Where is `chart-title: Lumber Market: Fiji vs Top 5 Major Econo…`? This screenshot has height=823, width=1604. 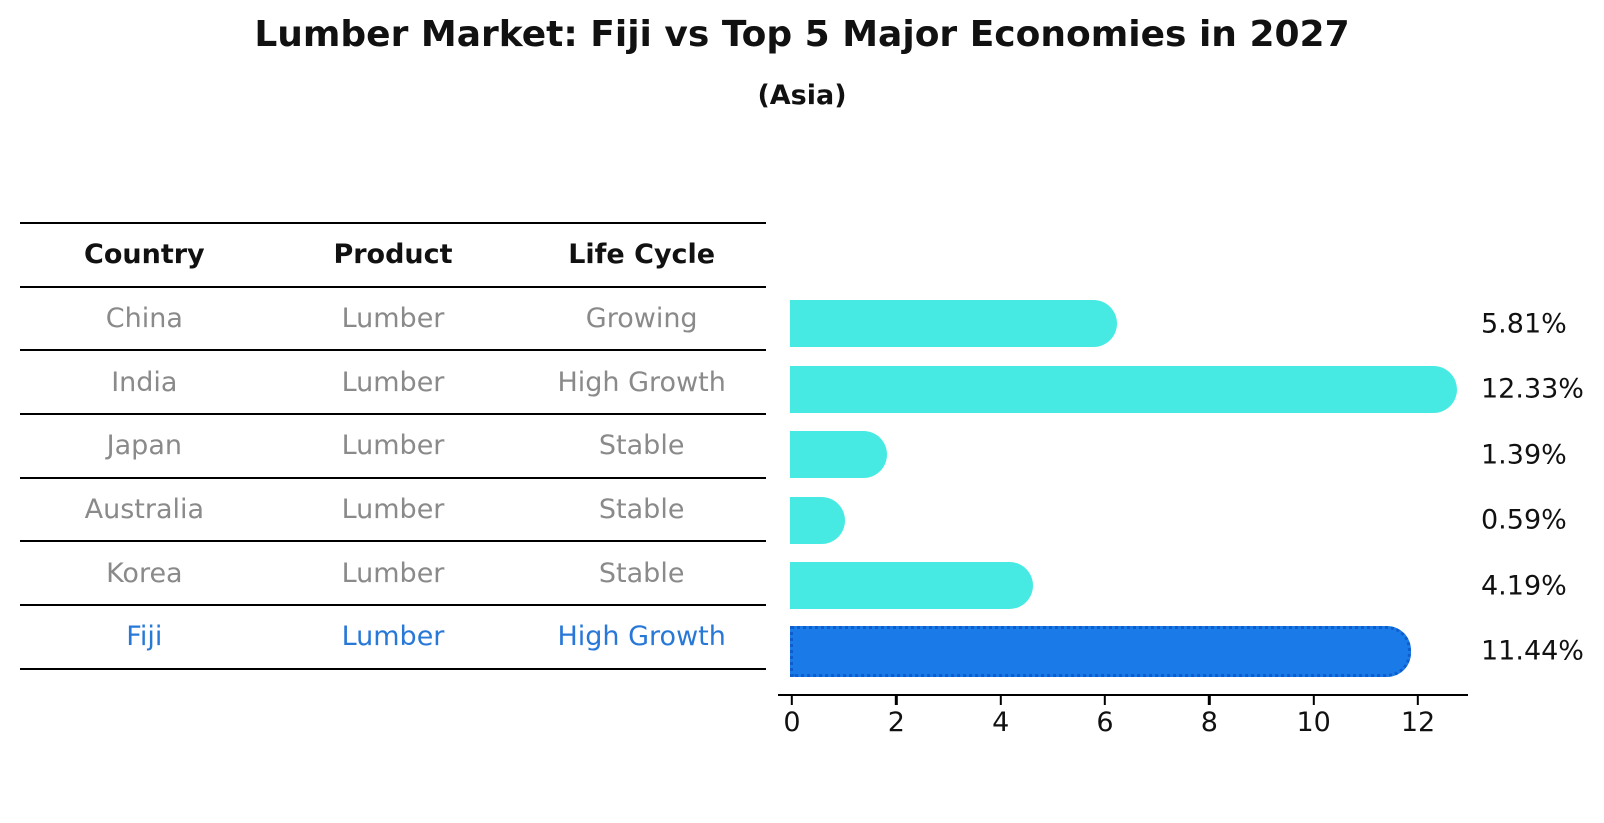
chart-title: Lumber Market: Fiji vs Top 5 Major Econo… is located at coordinates (802, 34).